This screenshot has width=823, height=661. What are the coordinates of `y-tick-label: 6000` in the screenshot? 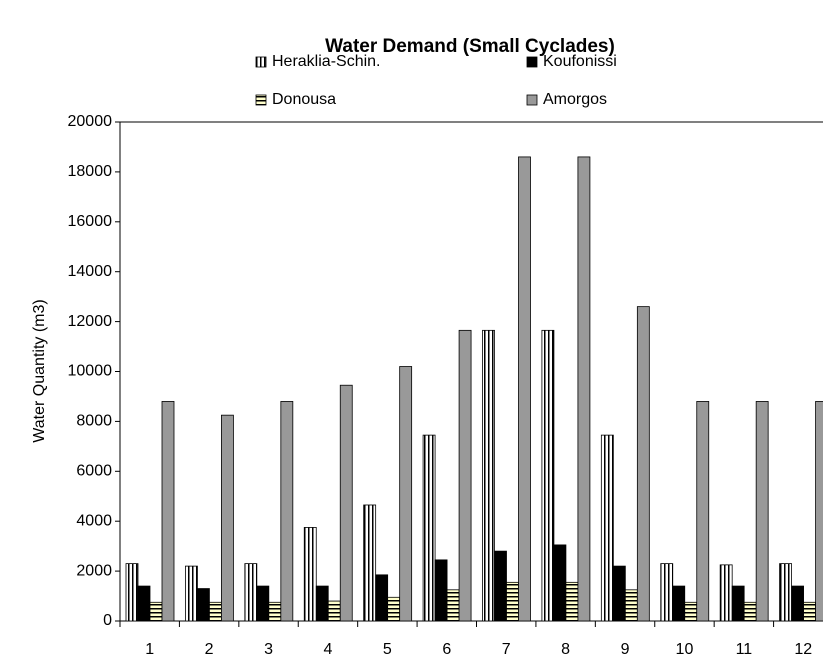 It's located at (94, 471).